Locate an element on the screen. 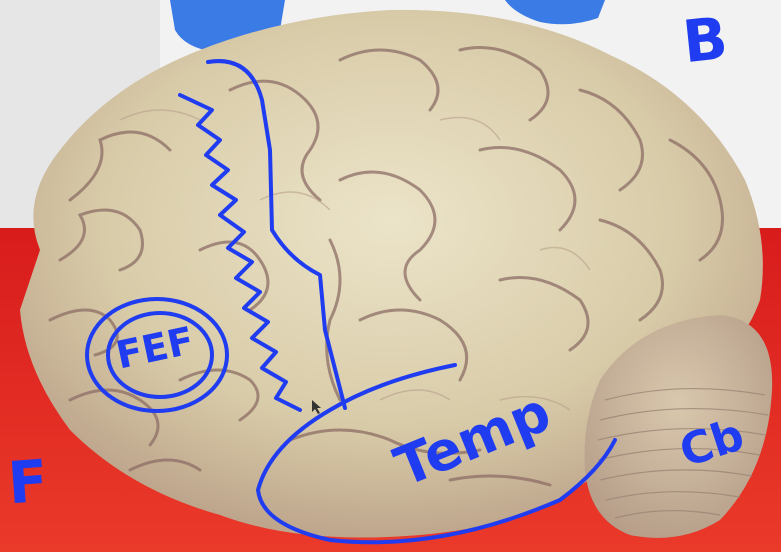 The width and height of the screenshot is (781, 552). fef-circle-inner is located at coordinates (160, 355).